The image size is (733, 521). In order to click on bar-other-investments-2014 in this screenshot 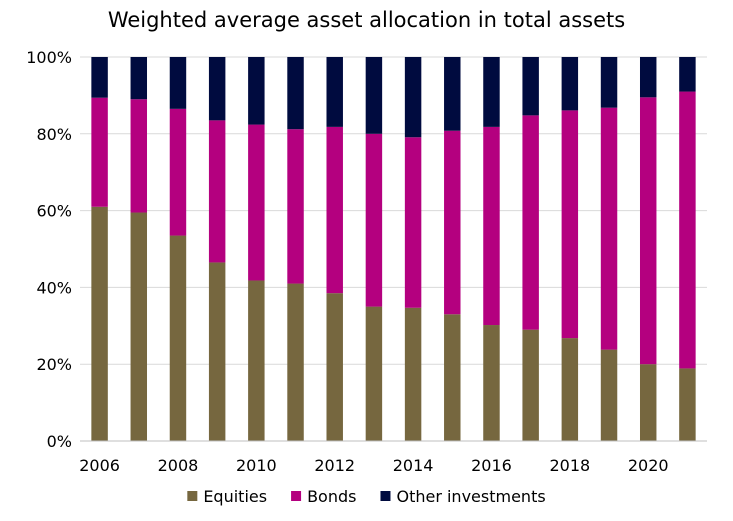, I will do `click(413, 97)`.